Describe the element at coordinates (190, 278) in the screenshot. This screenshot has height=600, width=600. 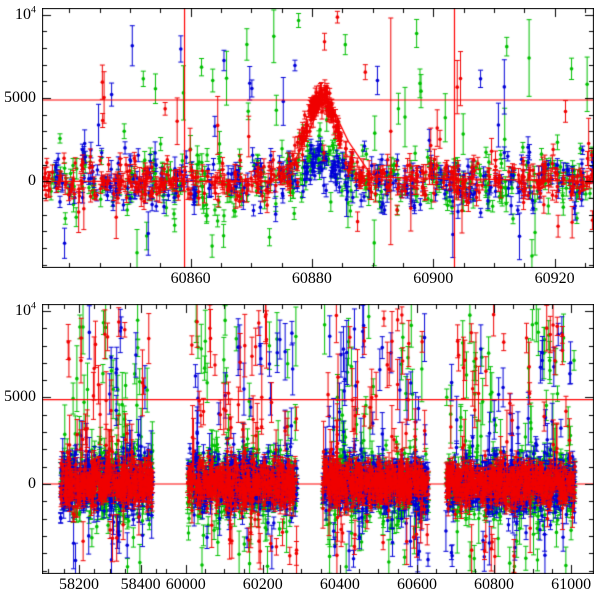
I see `x-tick-label: 60860` at that location.